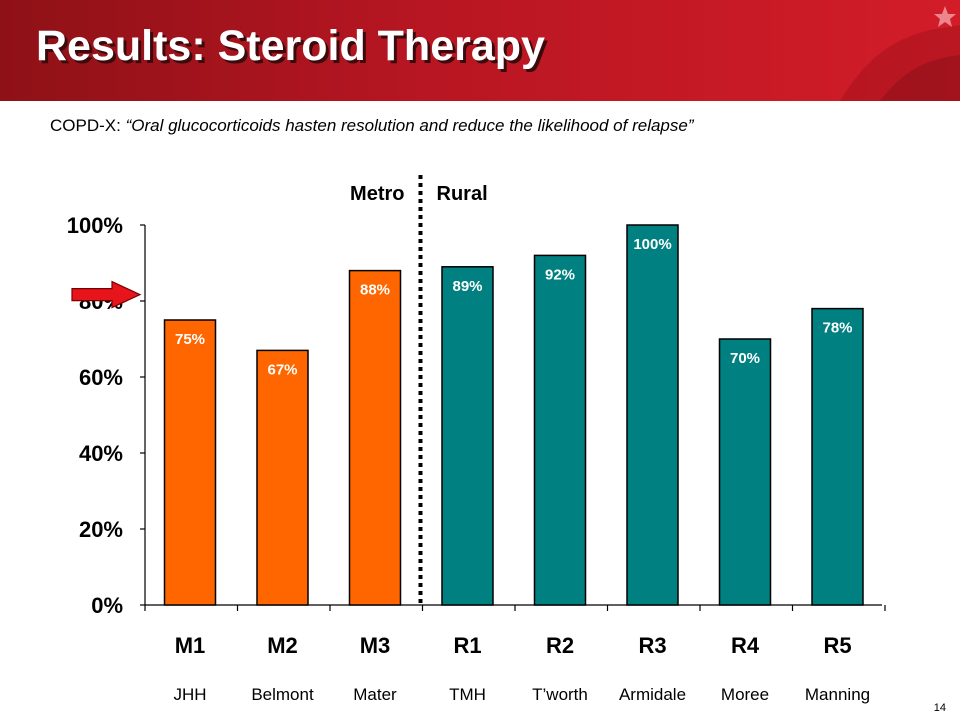  Describe the element at coordinates (745, 645) in the screenshot. I see `category-label: R4` at that location.